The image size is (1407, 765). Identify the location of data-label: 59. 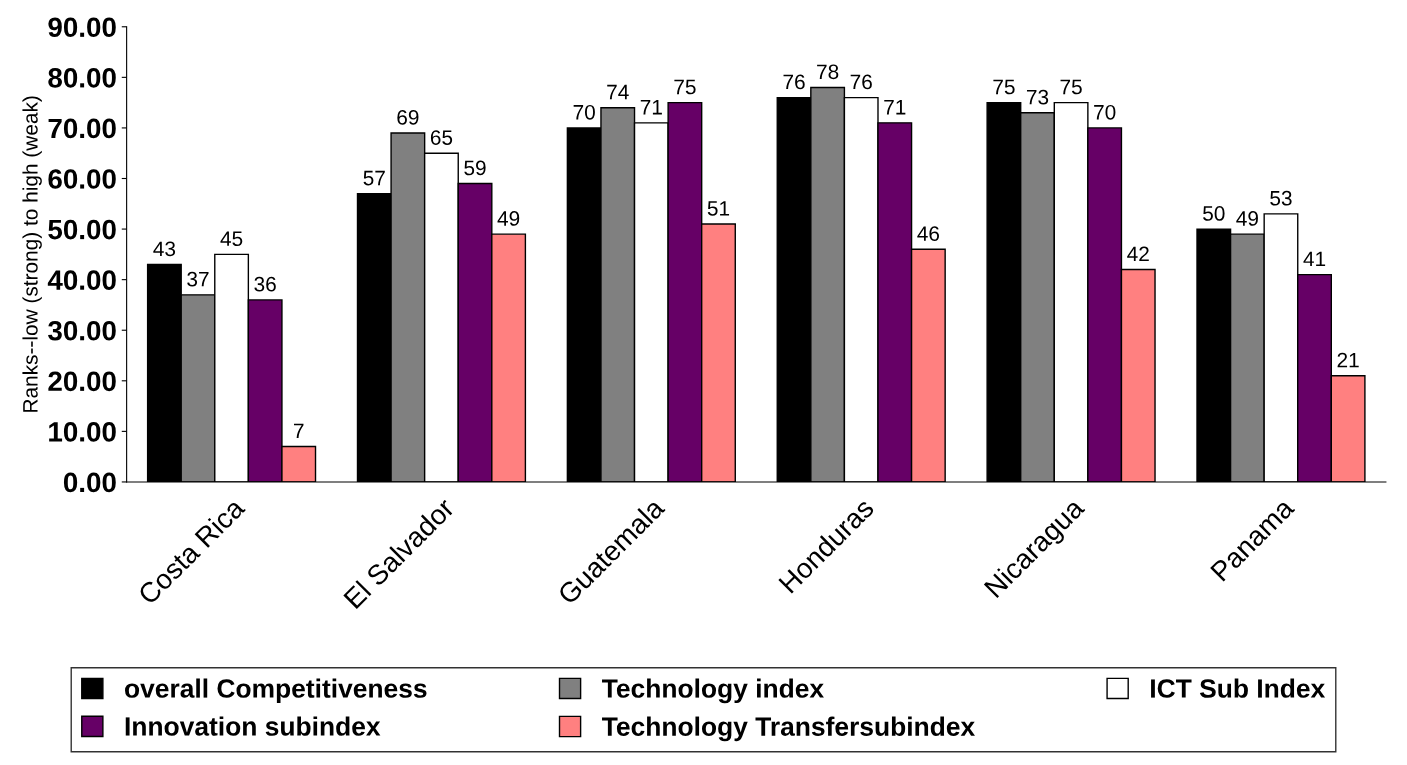
(475, 168).